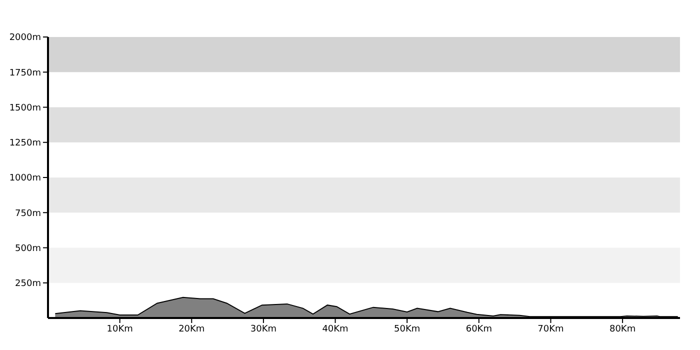 This screenshot has height=350, width=700. I want to click on y-tick-label: 500m, so click(28, 249).